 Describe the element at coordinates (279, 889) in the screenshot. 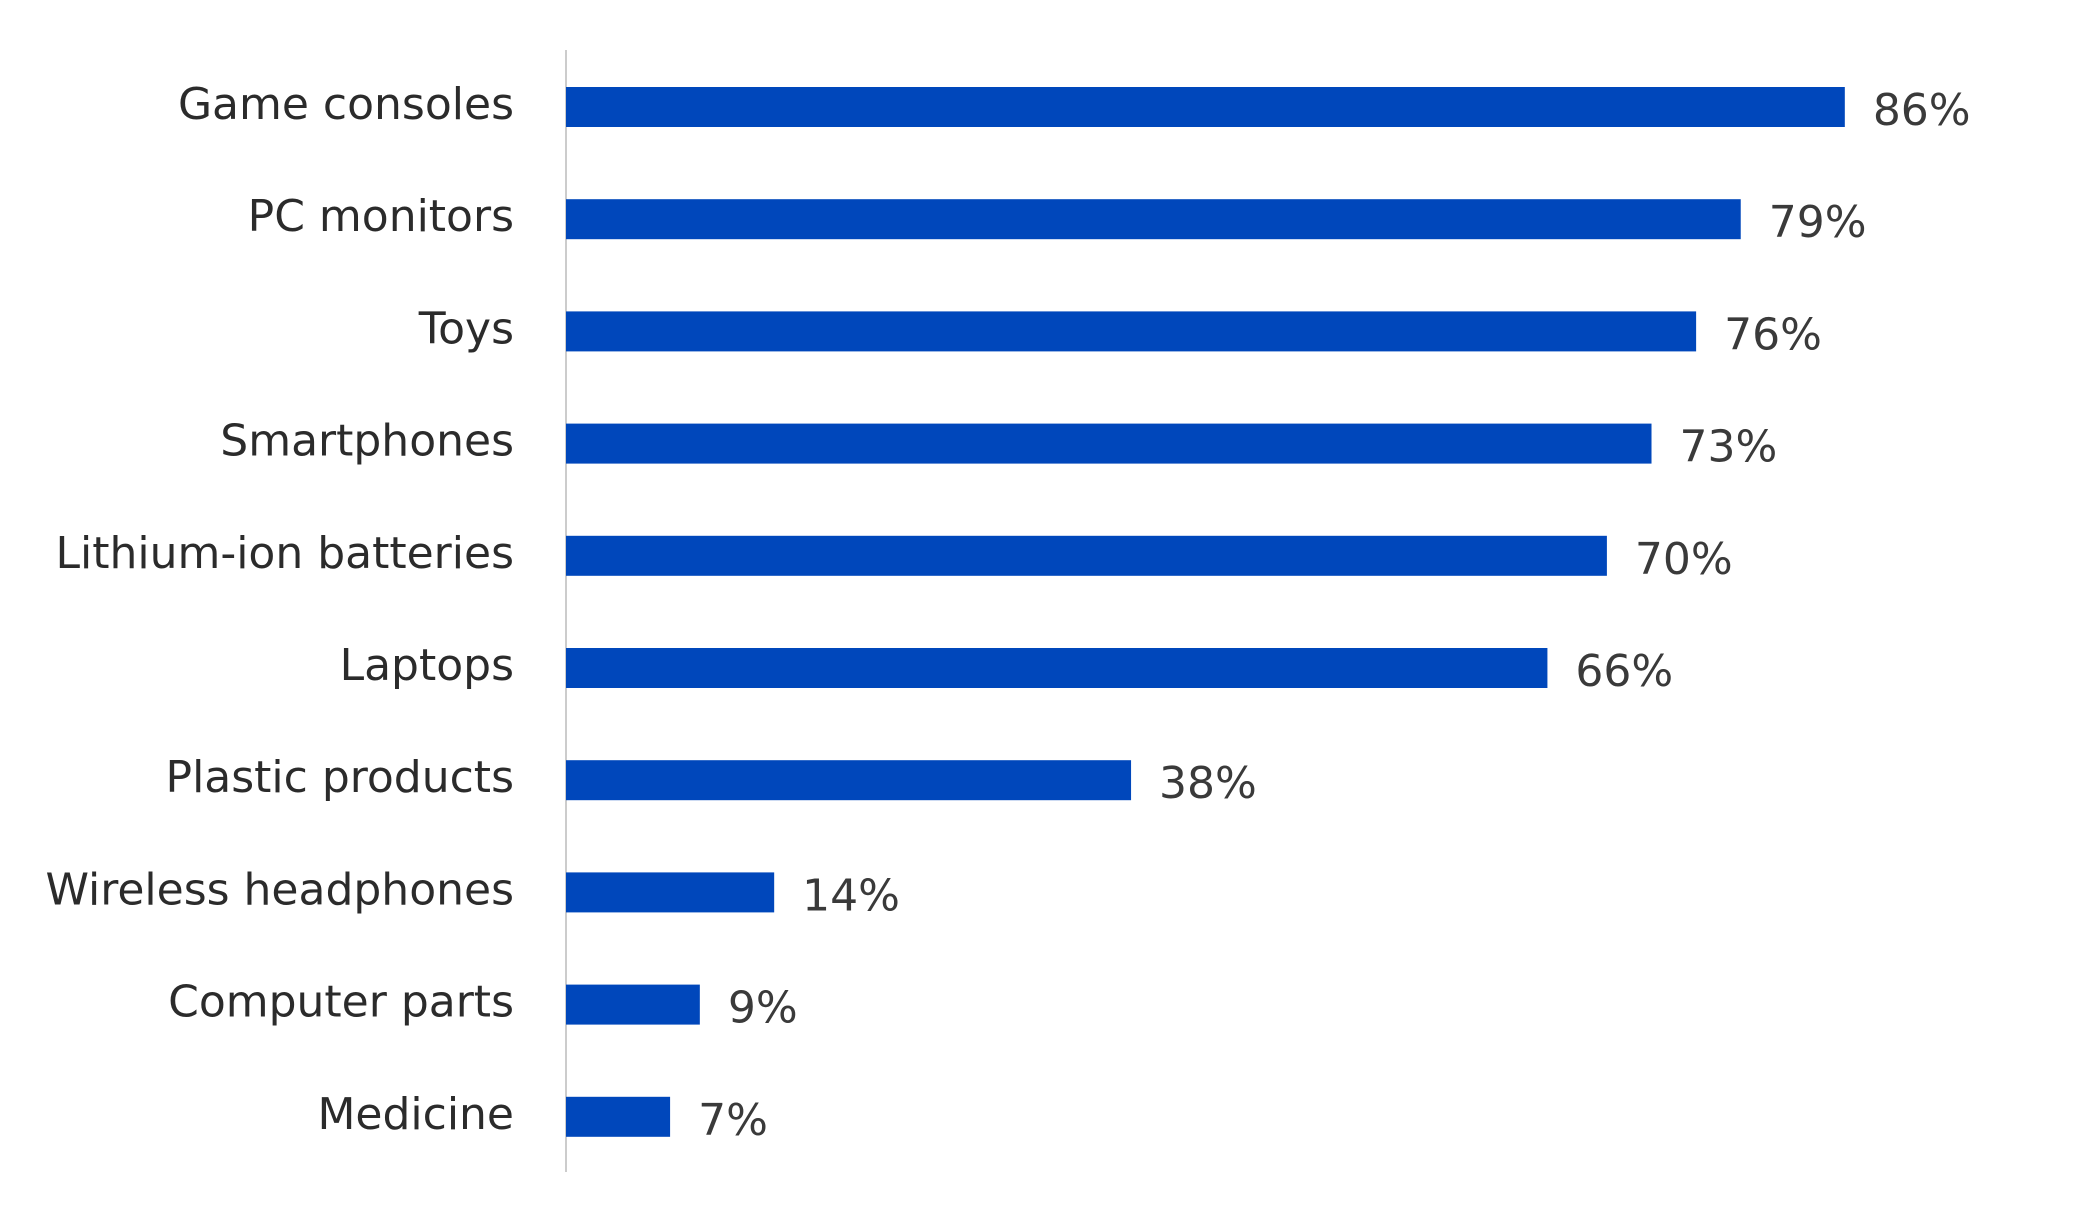

I see `category-label: Wireless headphones` at that location.